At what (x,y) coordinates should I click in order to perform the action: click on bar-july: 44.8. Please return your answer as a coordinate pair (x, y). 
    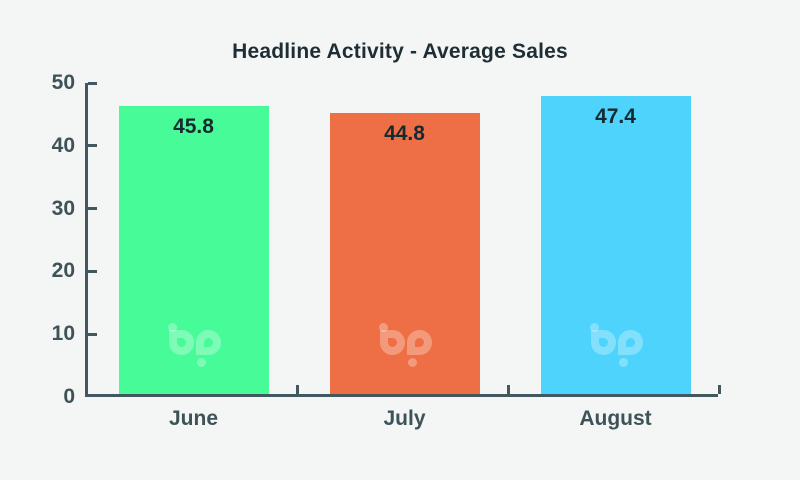
    Looking at the image, I should click on (404, 253).